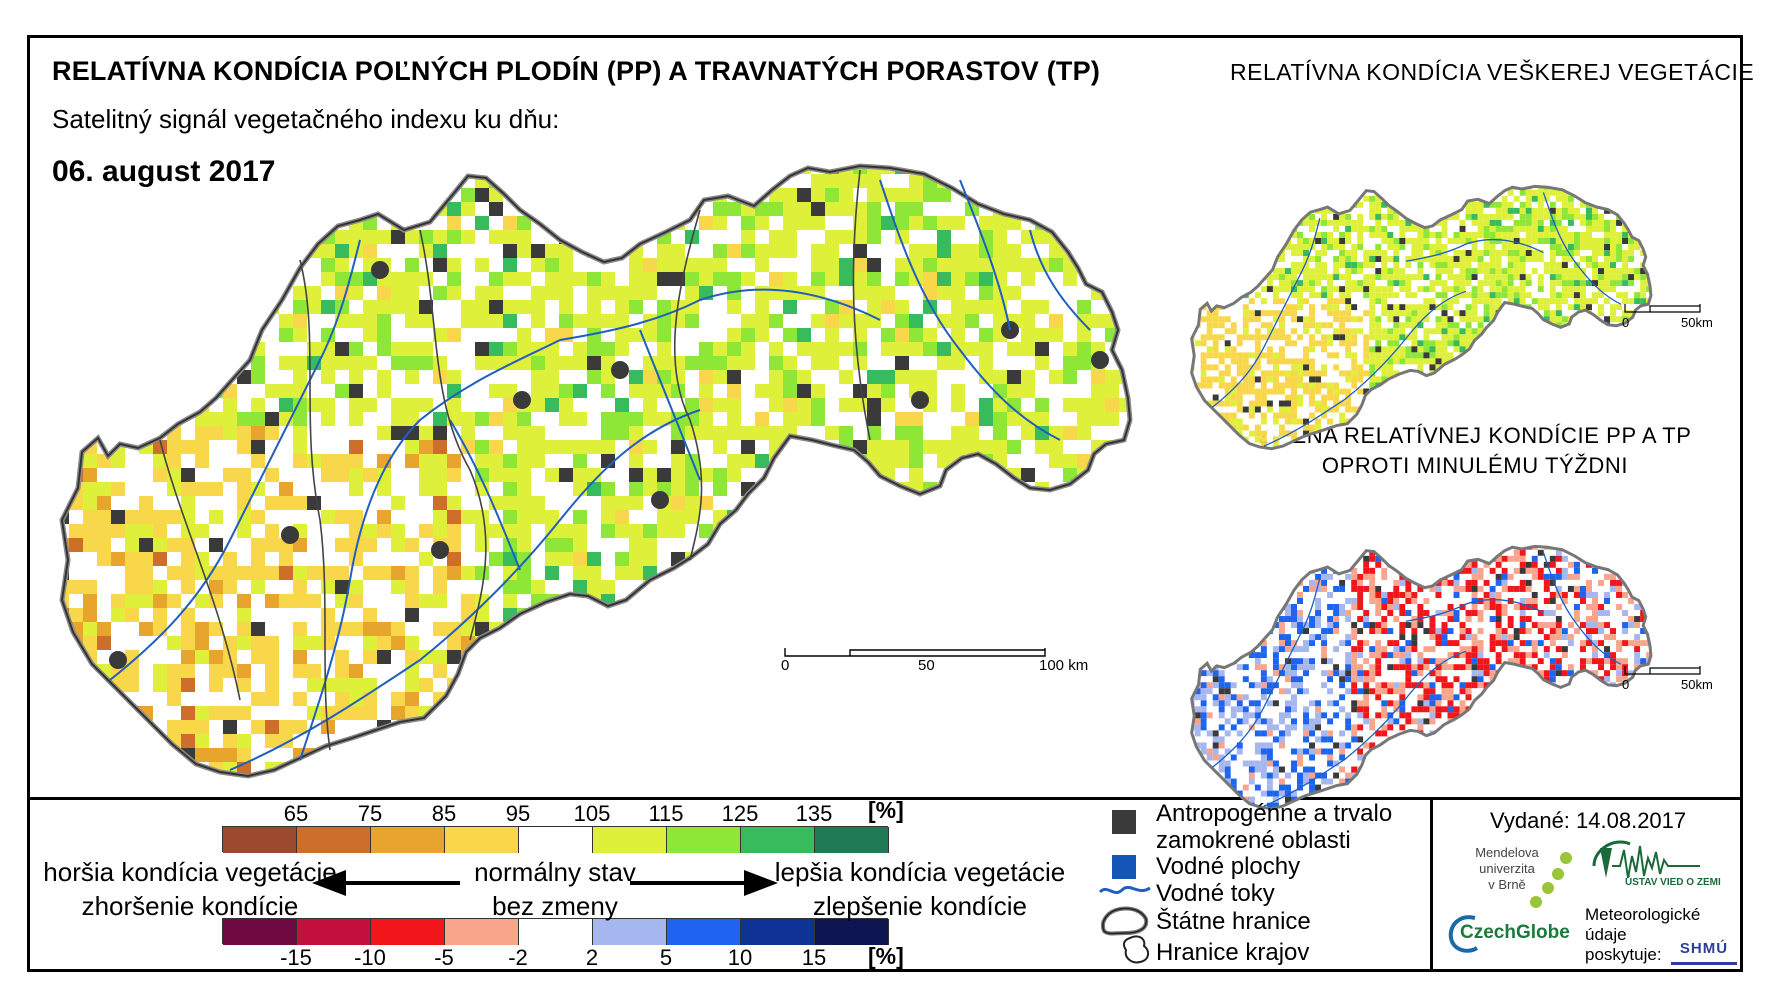 The width and height of the screenshot is (1772, 1003). What do you see at coordinates (666, 957) in the screenshot?
I see `legend-tick-label: 5` at bounding box center [666, 957].